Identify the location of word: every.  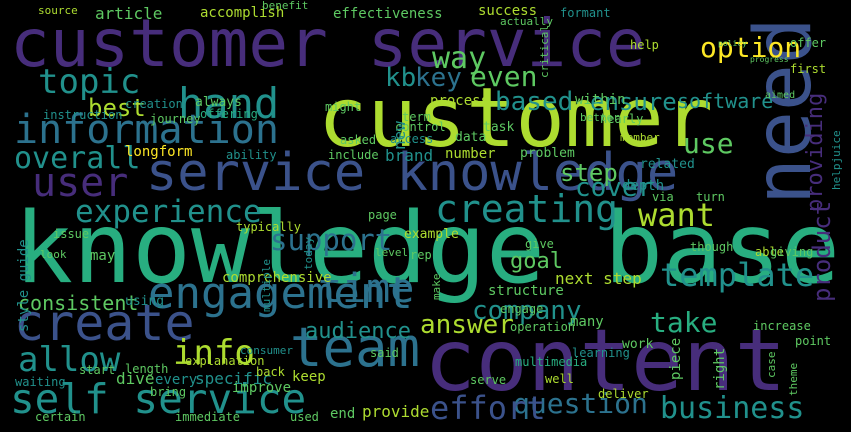
(176, 380).